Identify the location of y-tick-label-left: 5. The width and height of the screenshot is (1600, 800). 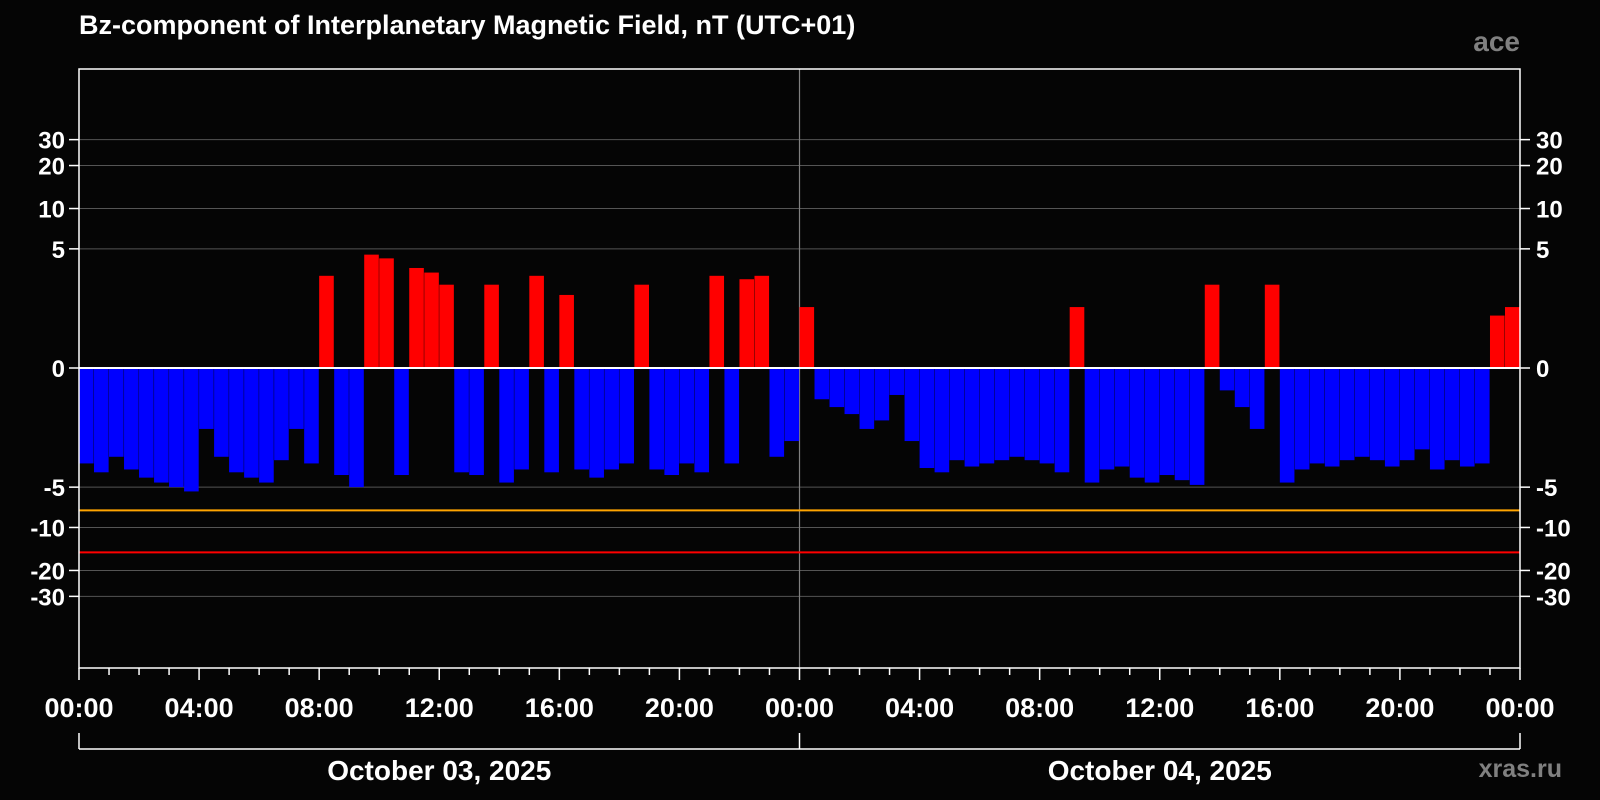
(58, 250).